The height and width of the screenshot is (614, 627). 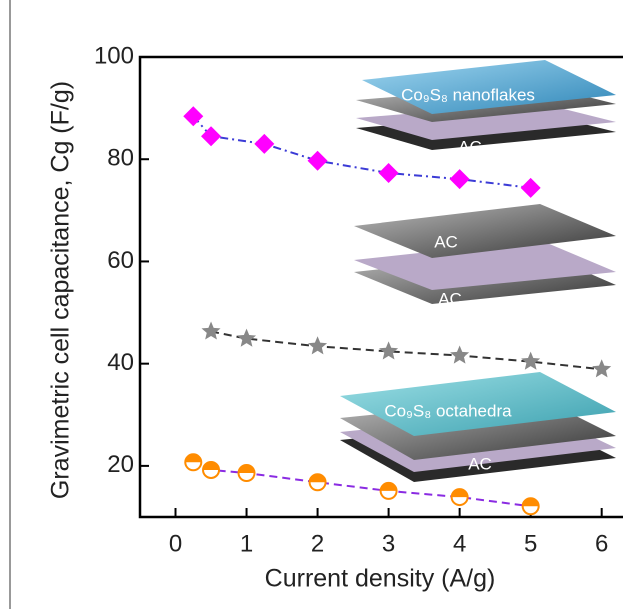 I want to click on y-tick-label: 40, so click(x=120, y=362).